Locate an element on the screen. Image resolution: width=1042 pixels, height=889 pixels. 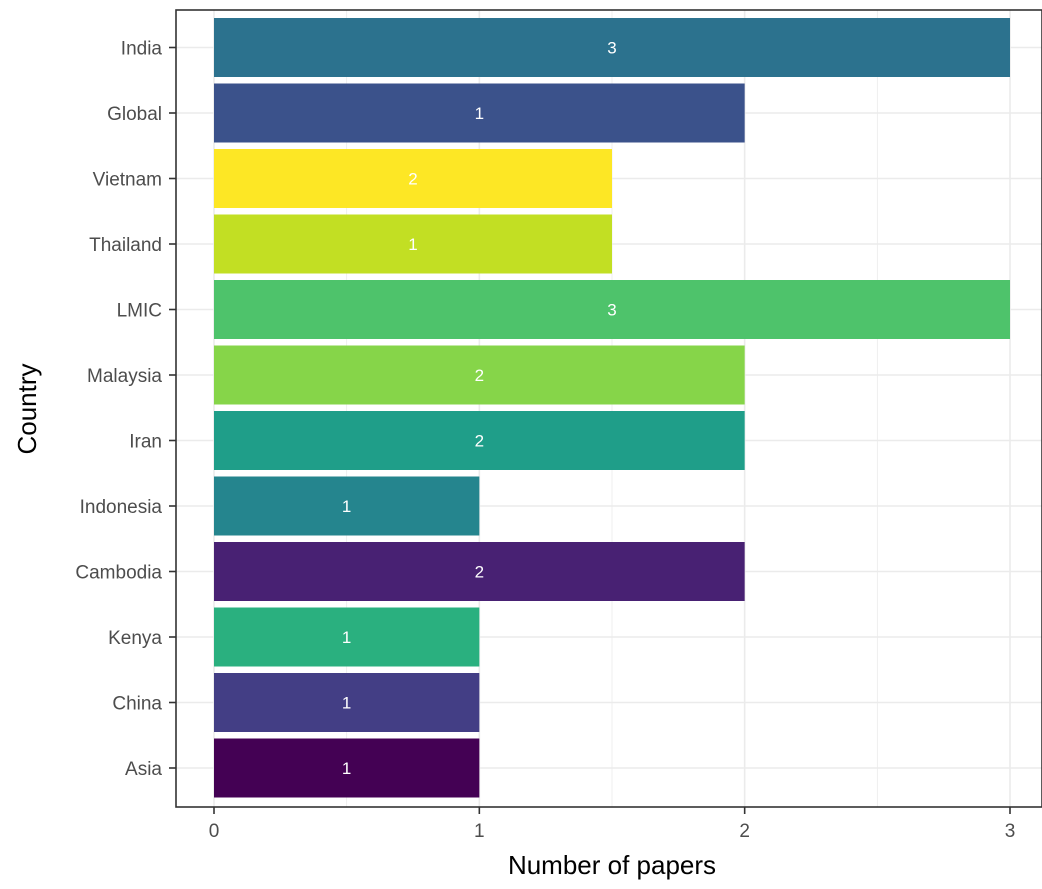
bar-indonesia is located at coordinates (347, 506).